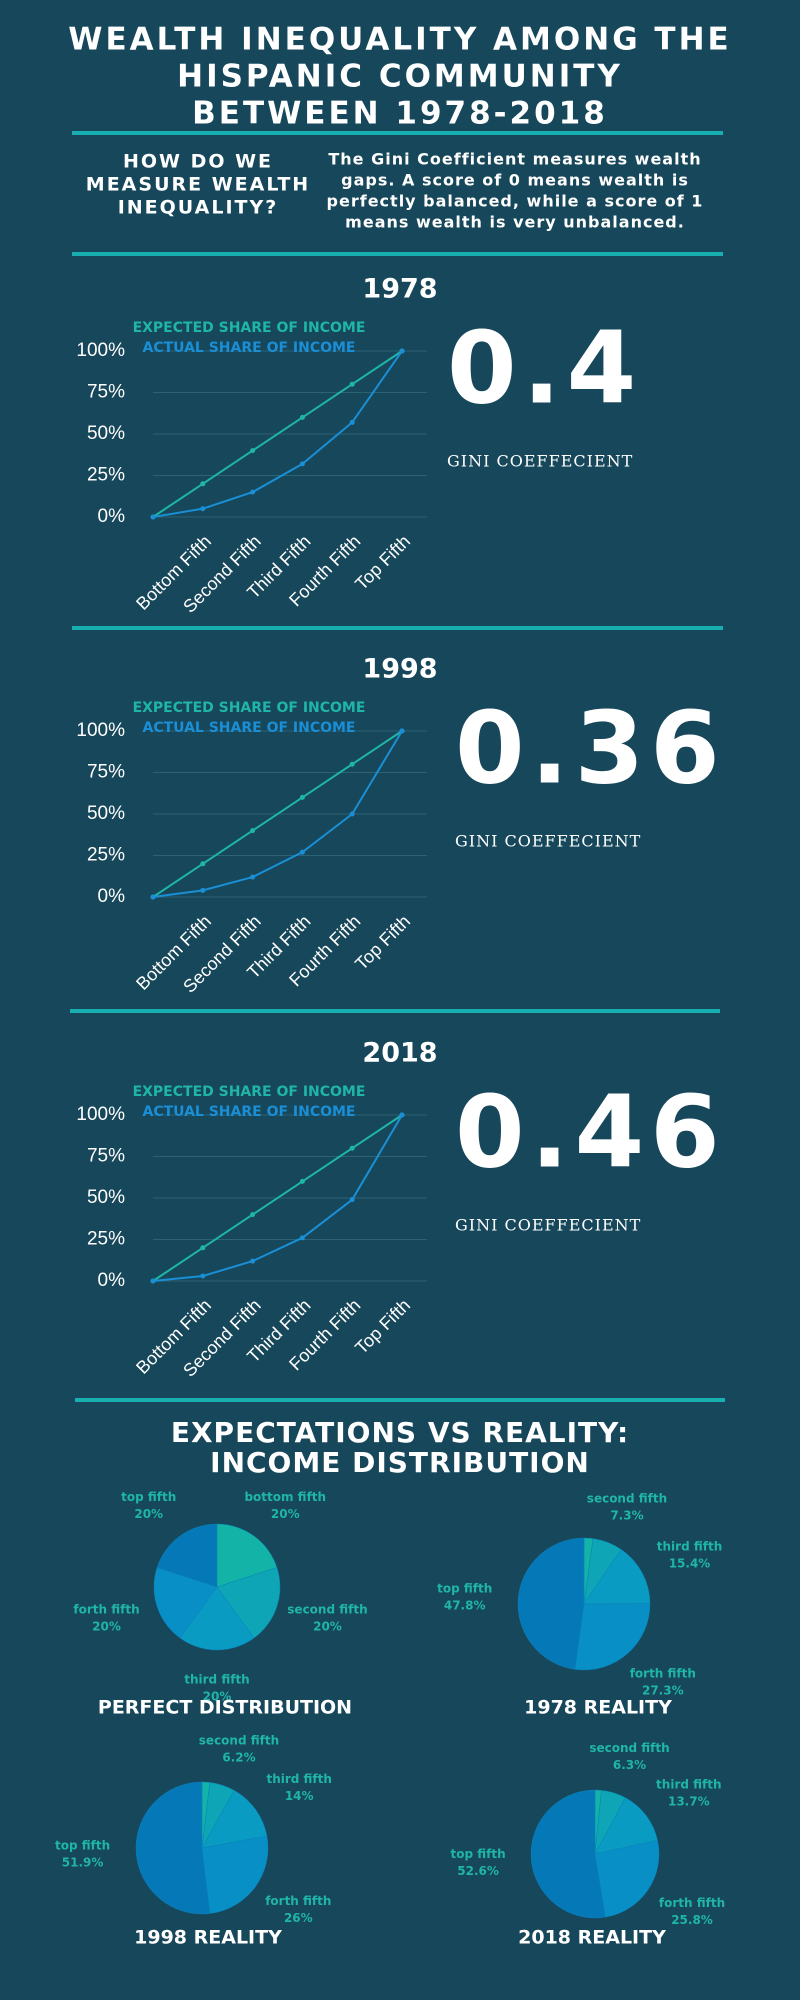  What do you see at coordinates (515, 201) in the screenshot?
I see `intro-line: perfectly balanced, while a score of 1` at bounding box center [515, 201].